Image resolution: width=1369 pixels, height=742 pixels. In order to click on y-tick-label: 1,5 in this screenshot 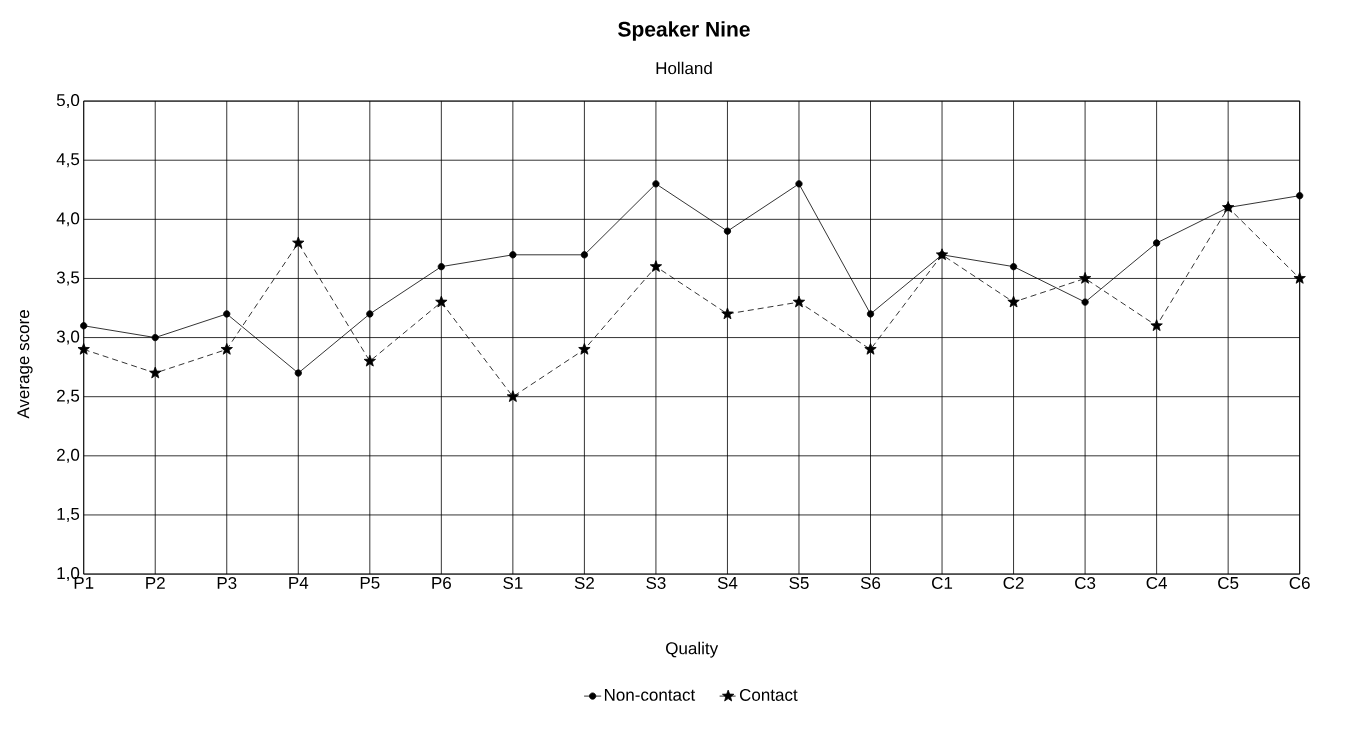, I will do `click(68, 515)`.